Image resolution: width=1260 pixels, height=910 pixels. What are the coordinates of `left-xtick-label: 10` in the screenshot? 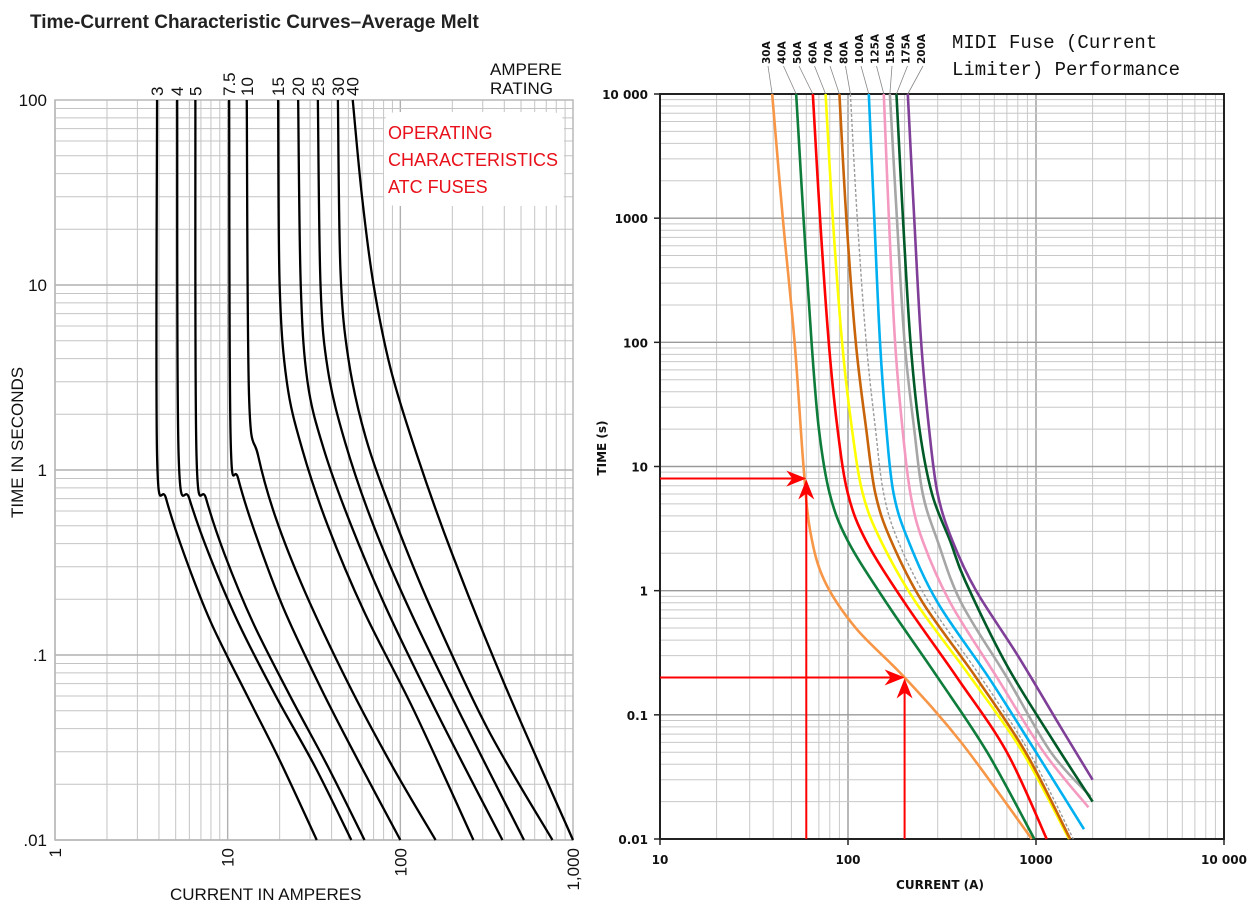 It's located at (228, 857).